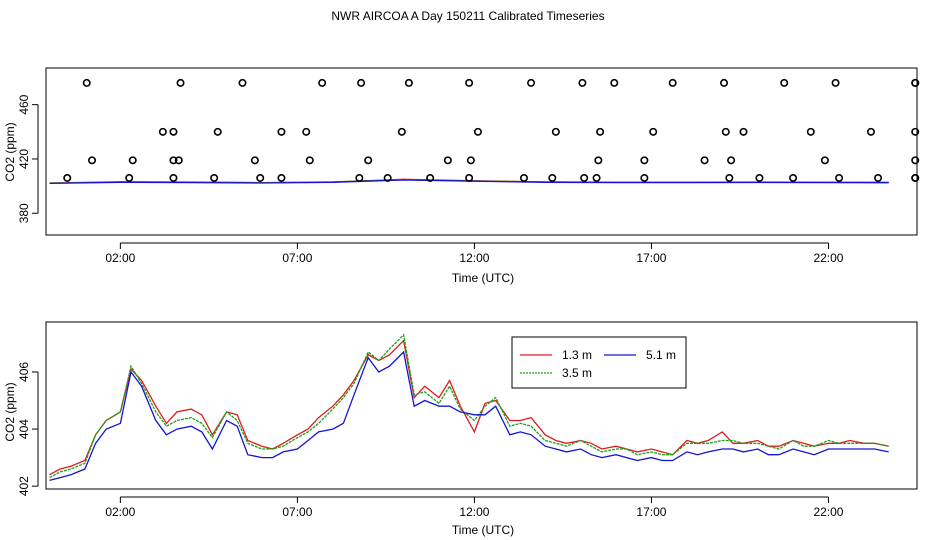 This screenshot has height=540, width=936. Describe the element at coordinates (24, 429) in the screenshot. I see `bottom-y-tick-label: 404` at that location.